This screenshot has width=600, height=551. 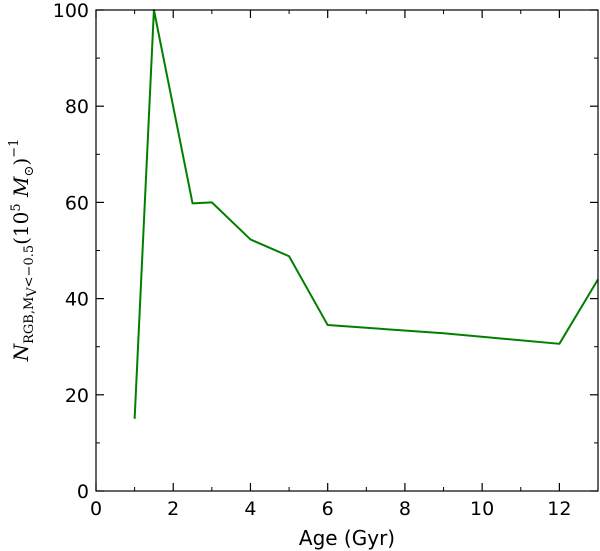 What do you see at coordinates (77, 203) in the screenshot?
I see `y-tick-label: 60` at bounding box center [77, 203].